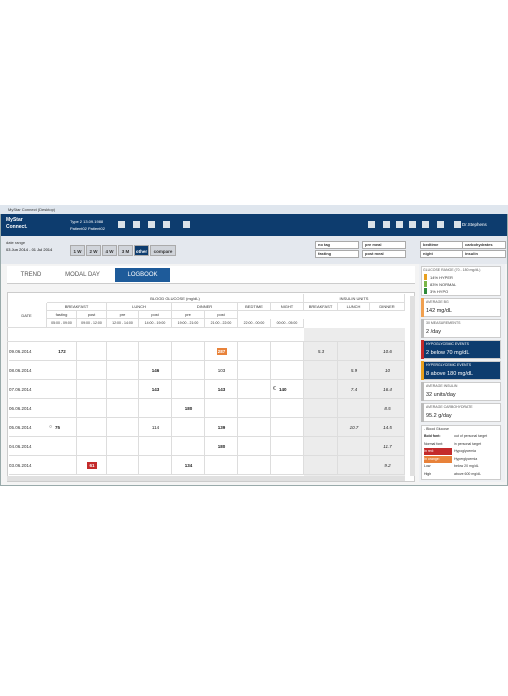 Image resolution: width=508 pixels, height=696 pixels. What do you see at coordinates (221, 351) in the screenshot?
I see `highlight` at bounding box center [221, 351].